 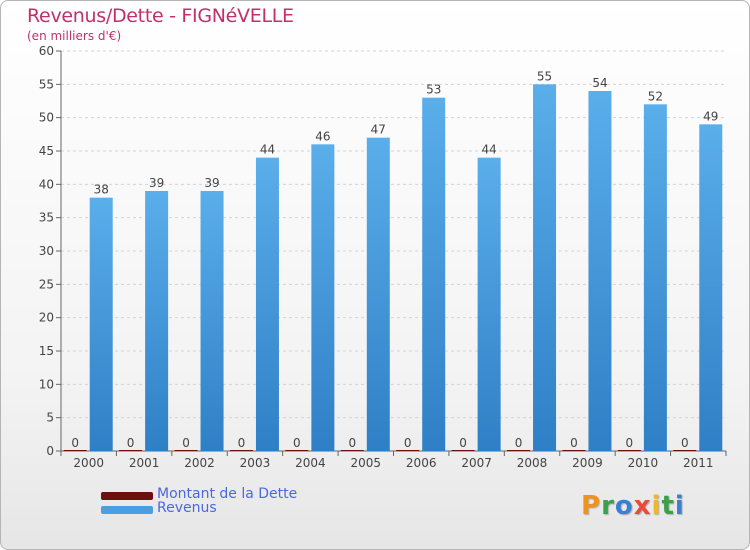 What do you see at coordinates (46, 184) in the screenshot?
I see `y-tick-label: 40` at bounding box center [46, 184].